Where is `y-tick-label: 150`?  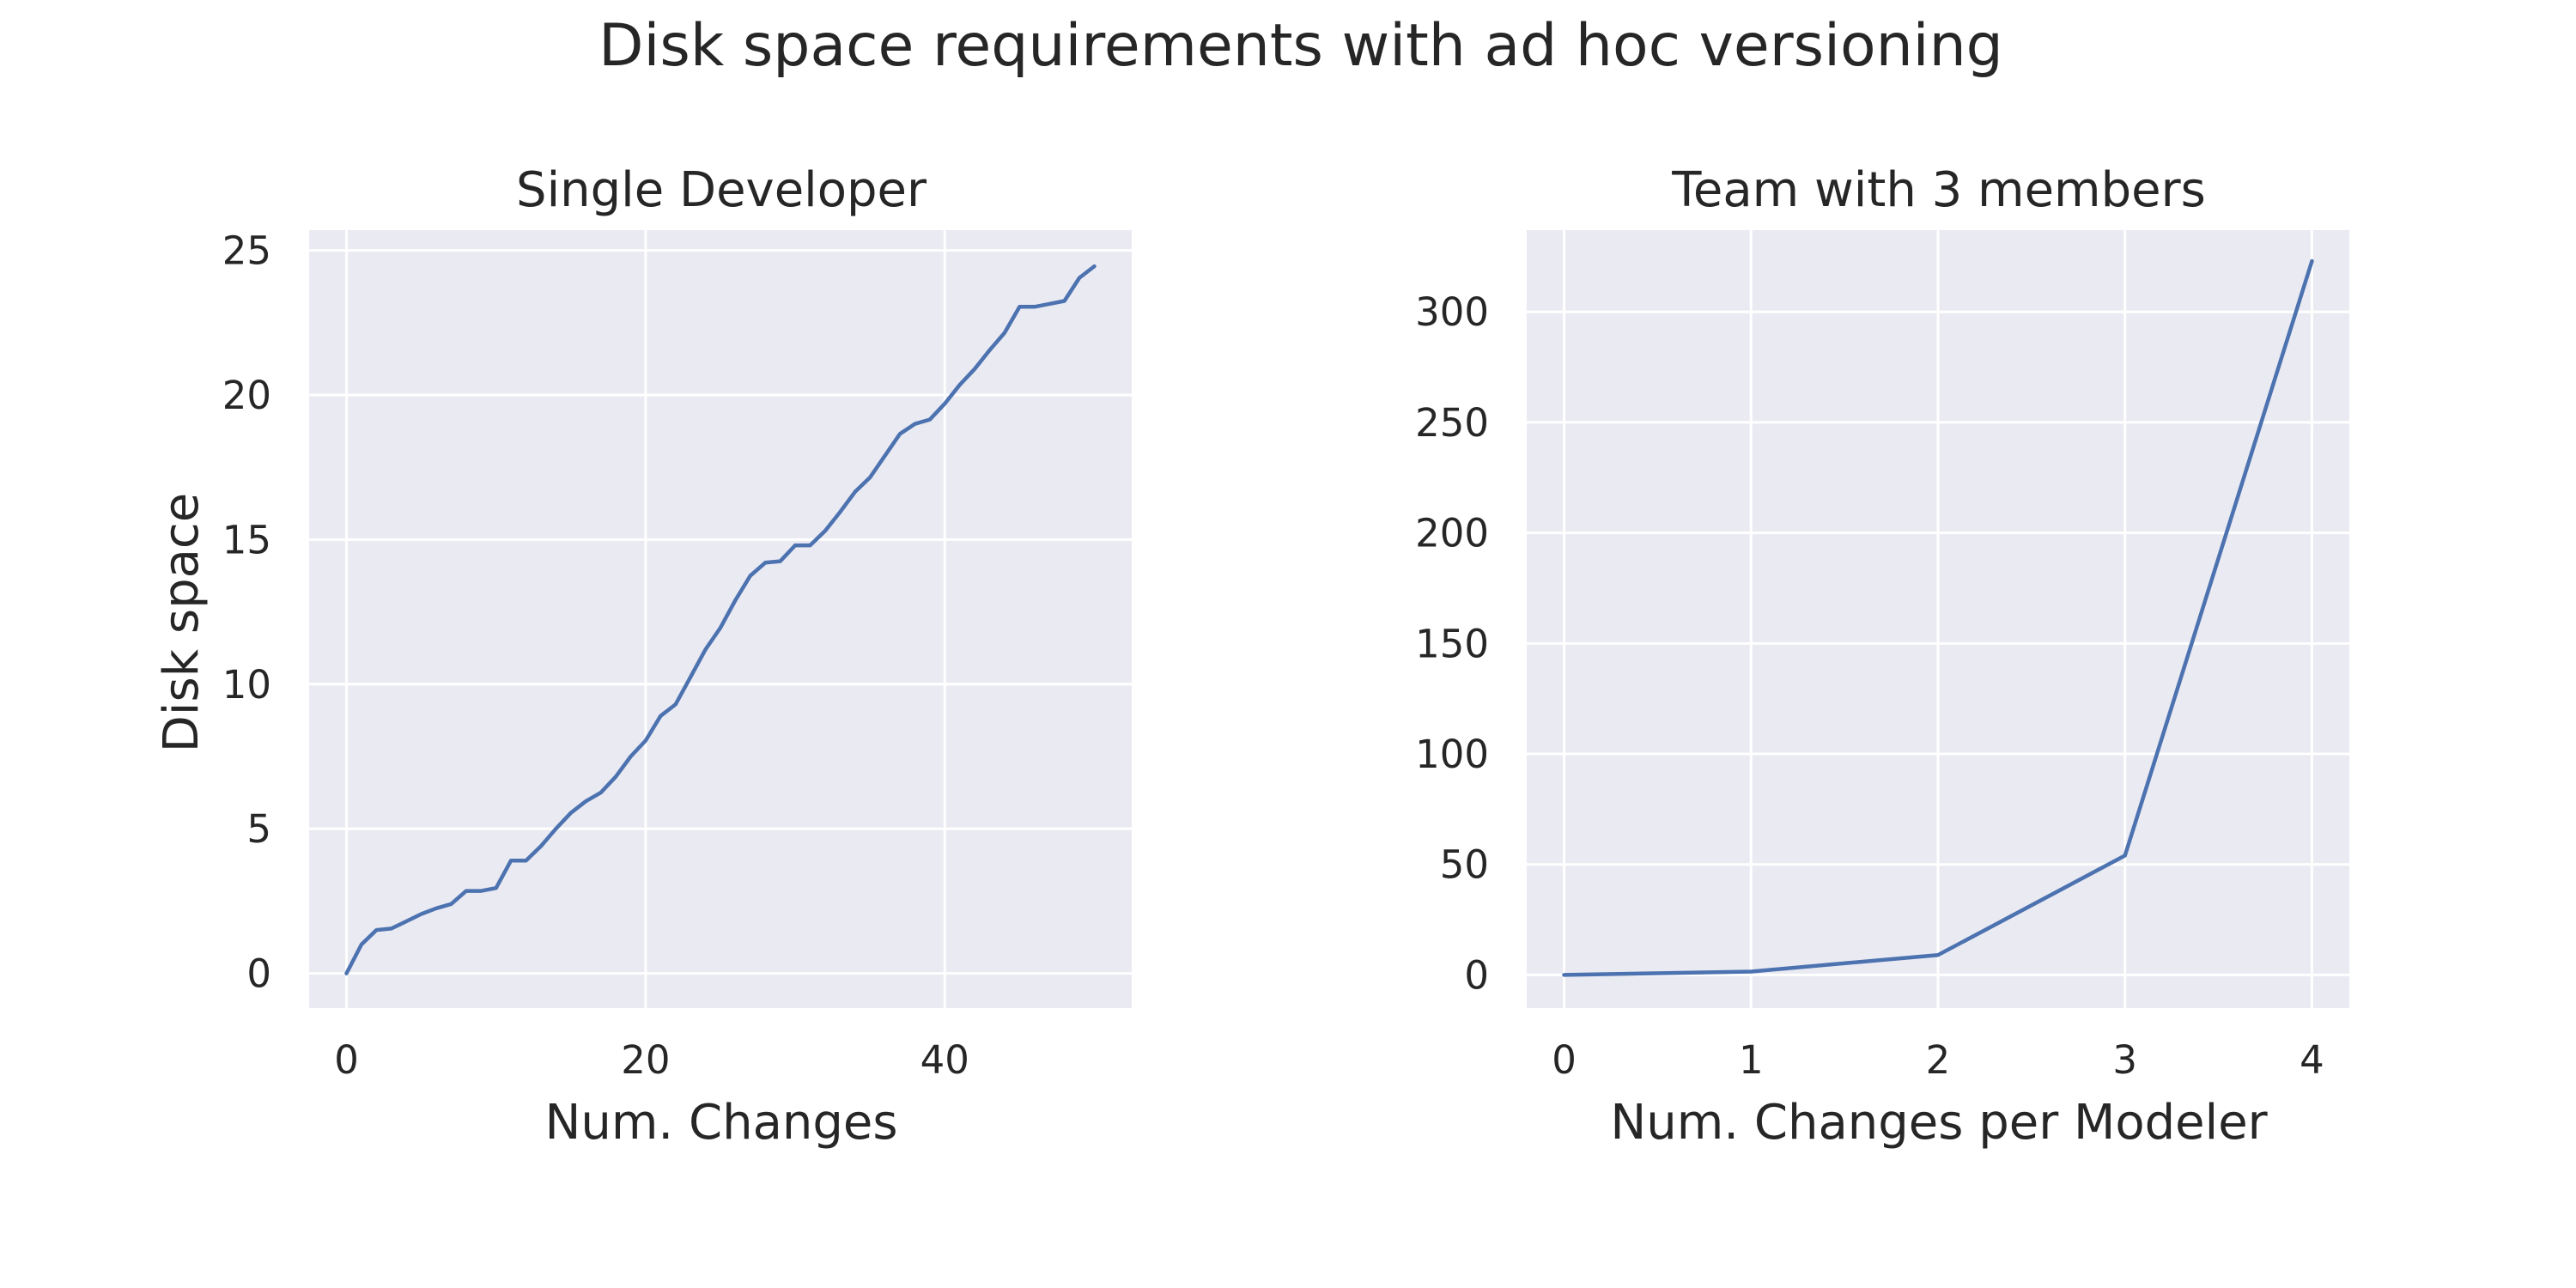
y-tick-label: 150 is located at coordinates (1452, 643).